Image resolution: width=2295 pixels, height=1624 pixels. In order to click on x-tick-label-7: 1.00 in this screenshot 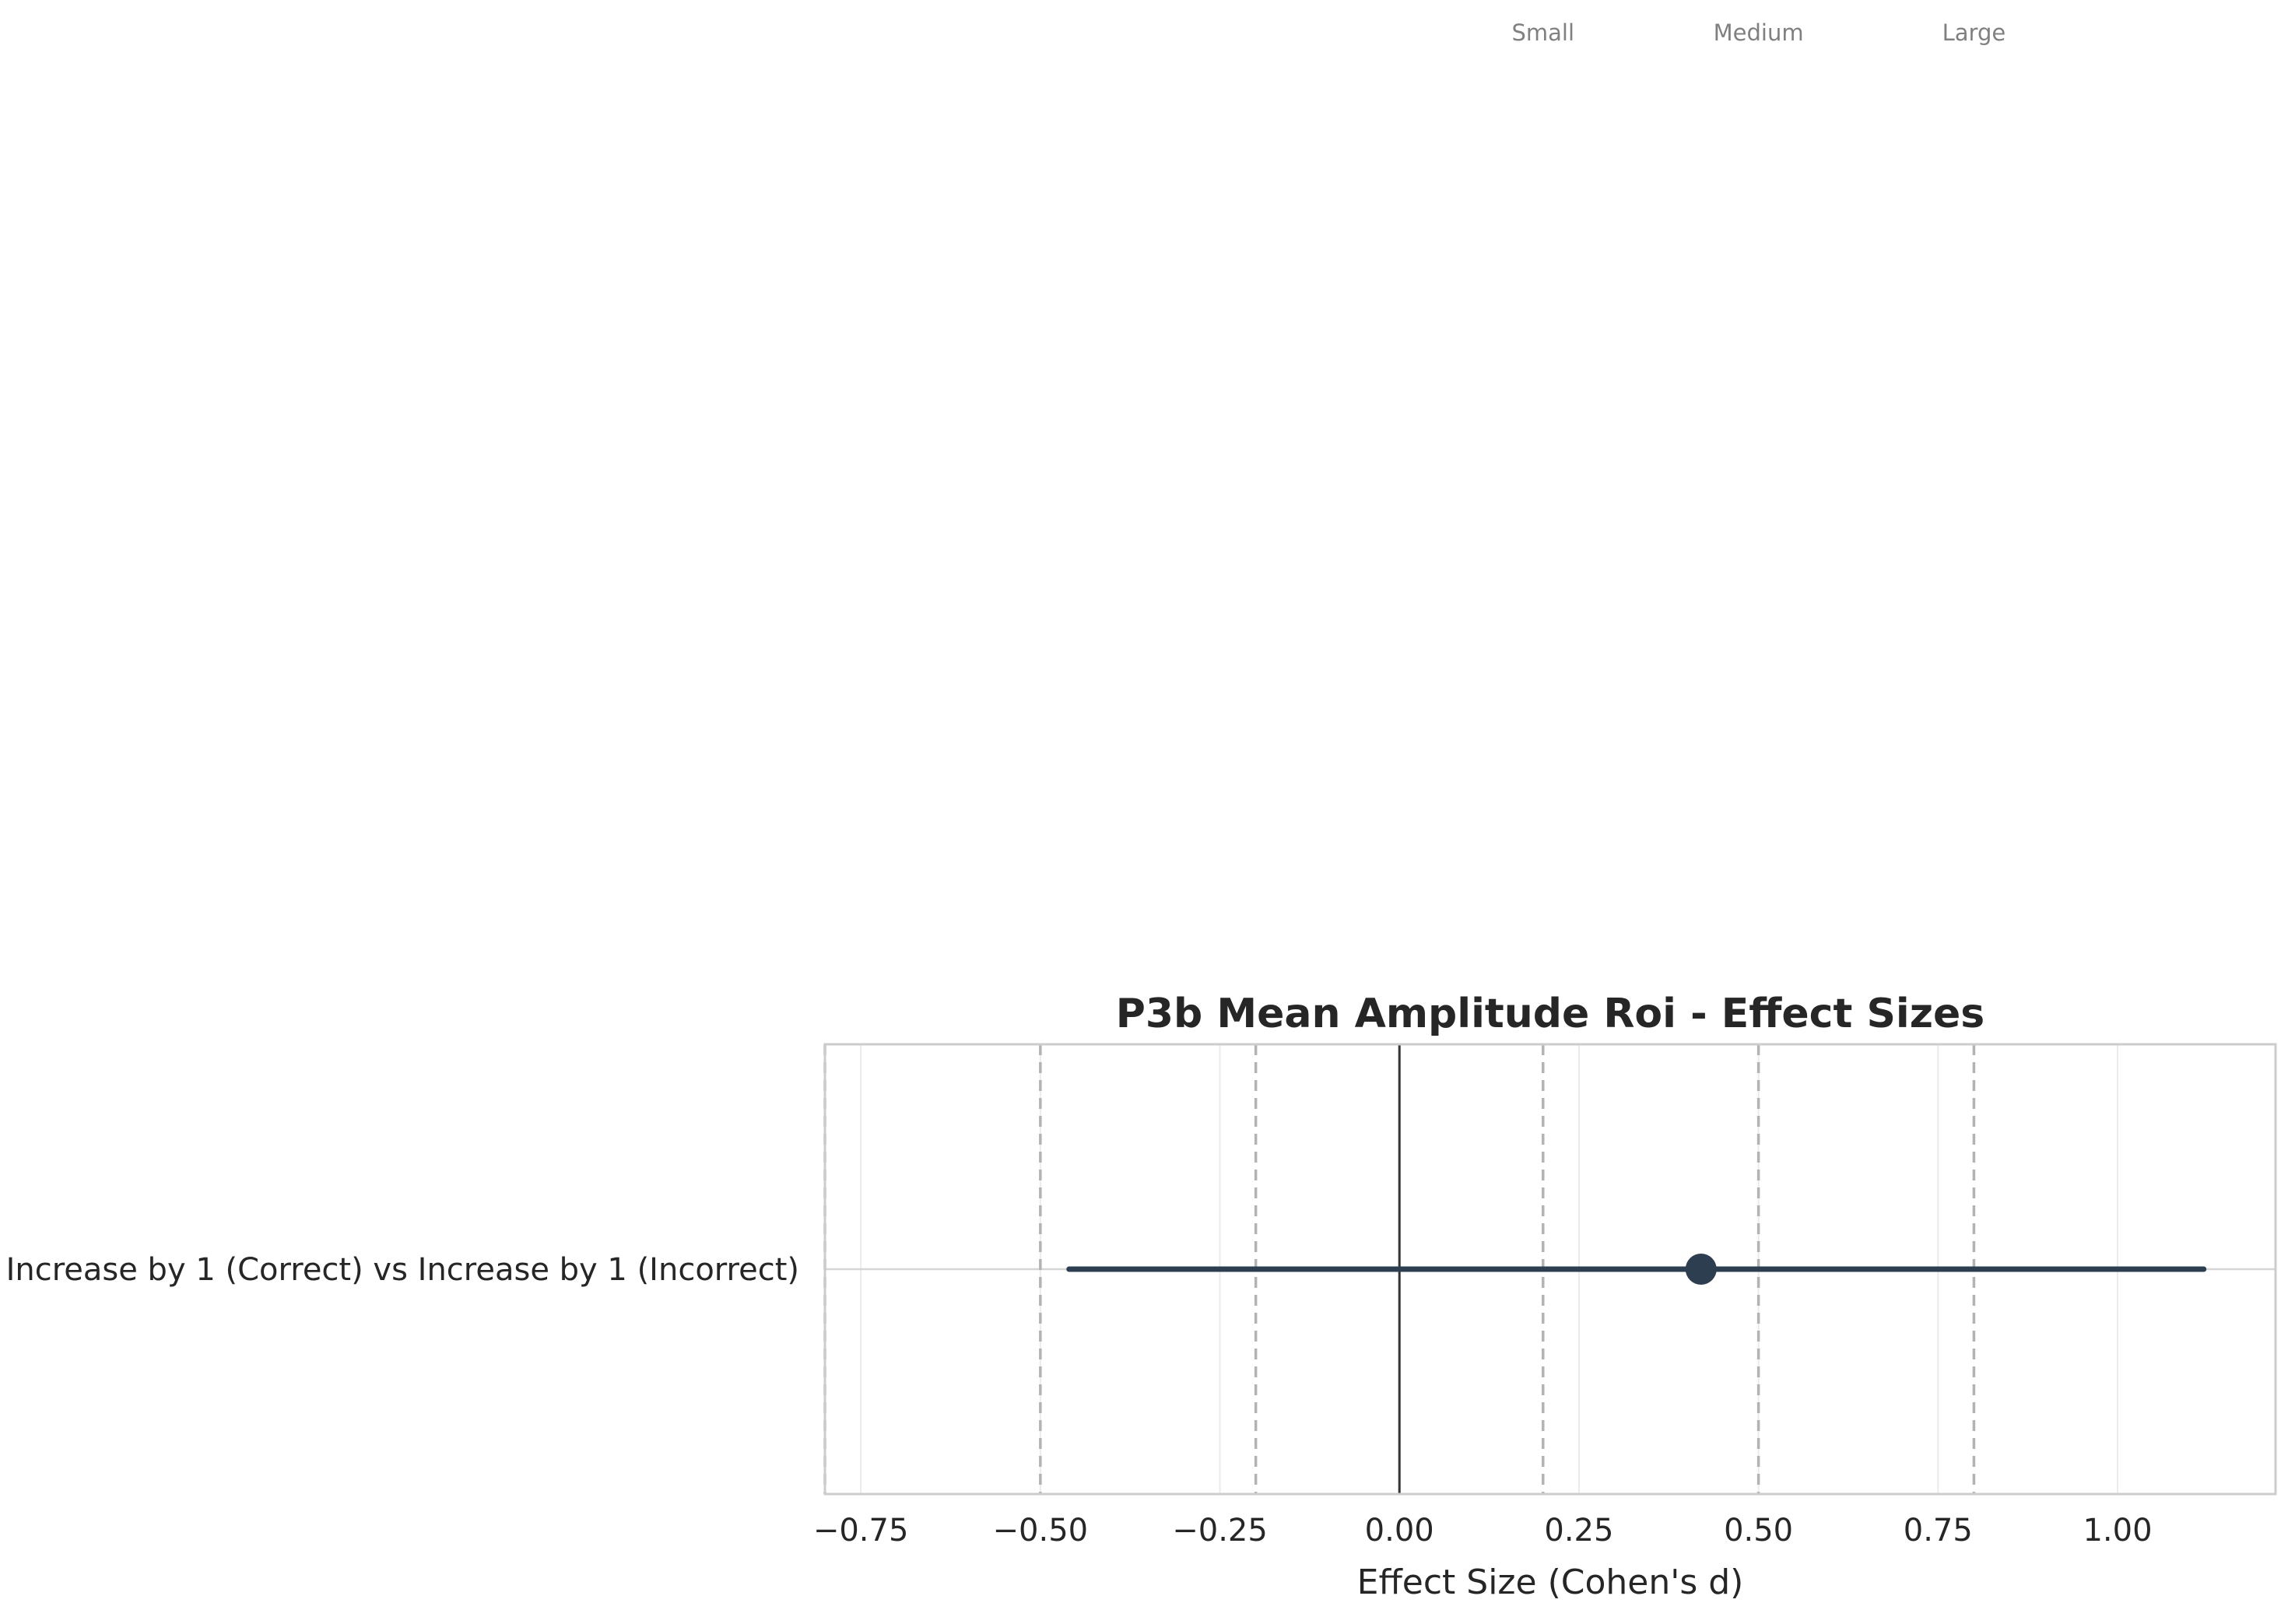, I will do `click(2118, 1531)`.